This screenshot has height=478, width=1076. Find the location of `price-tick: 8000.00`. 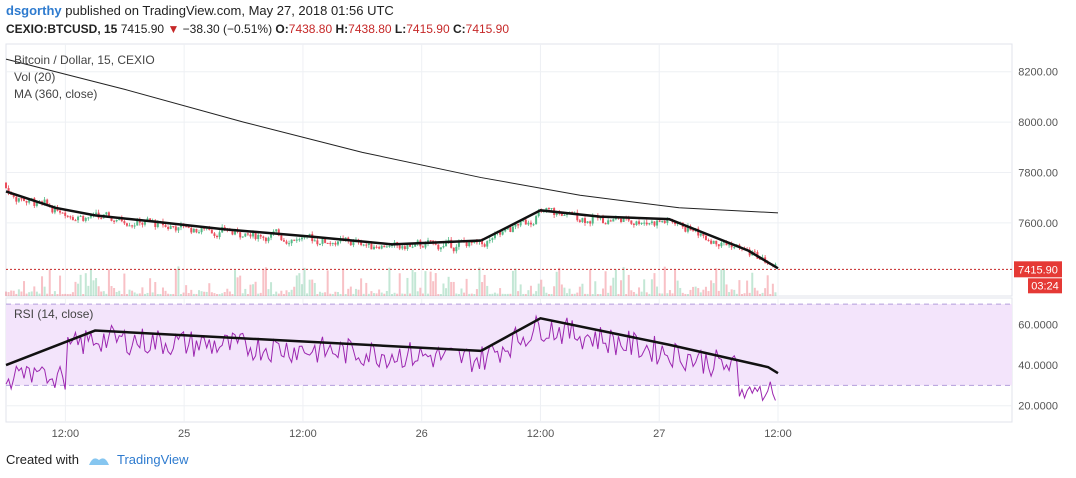

price-tick: 8000.00 is located at coordinates (1038, 123).